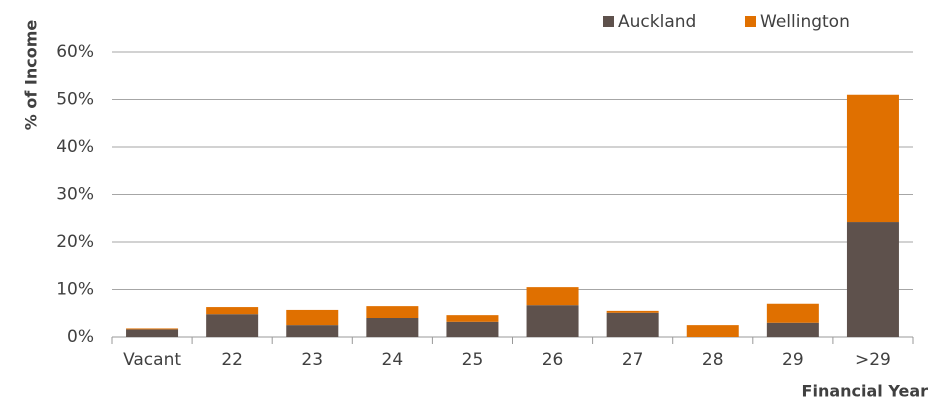 The height and width of the screenshot is (405, 940). What do you see at coordinates (805, 22) in the screenshot?
I see `legend-label: Wellington` at bounding box center [805, 22].